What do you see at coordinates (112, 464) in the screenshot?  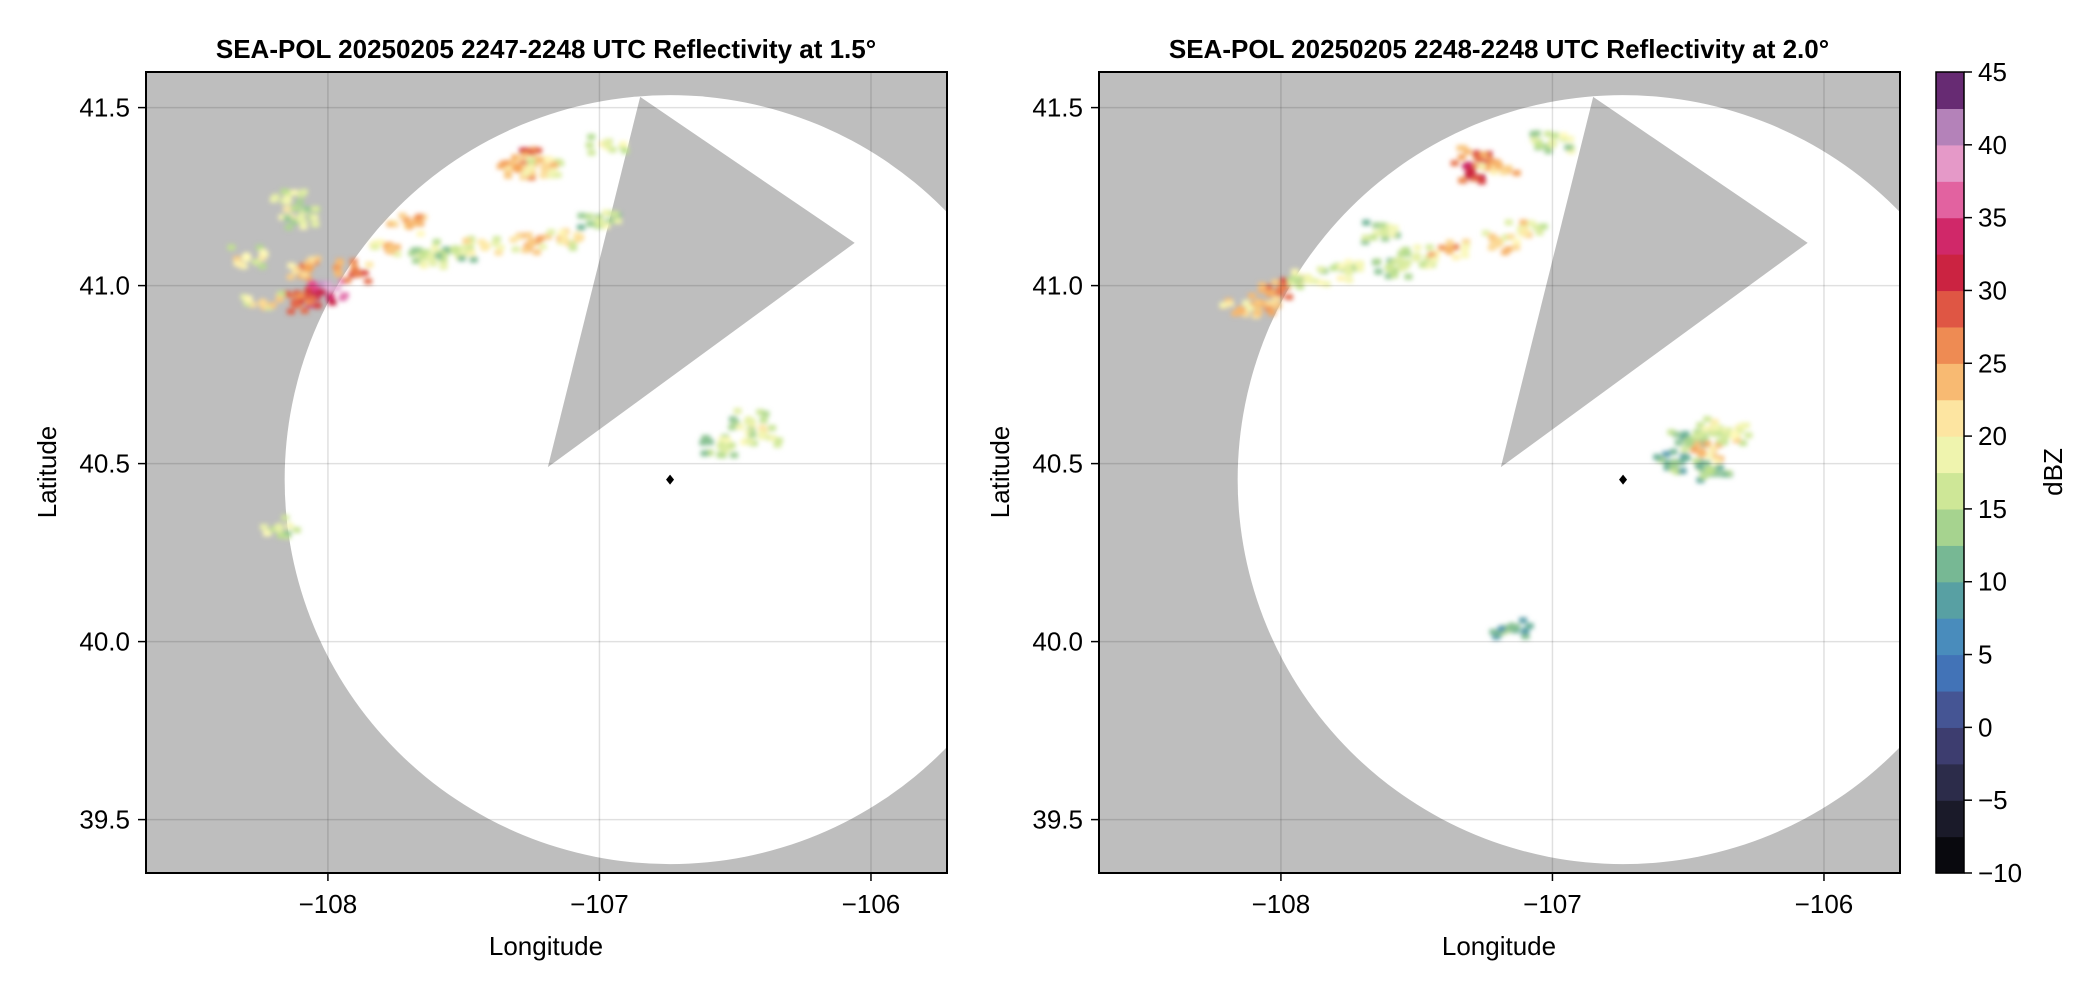 I see `y-axis-ticks: 39.5 40.0 40.5 41.0 41.5` at bounding box center [112, 464].